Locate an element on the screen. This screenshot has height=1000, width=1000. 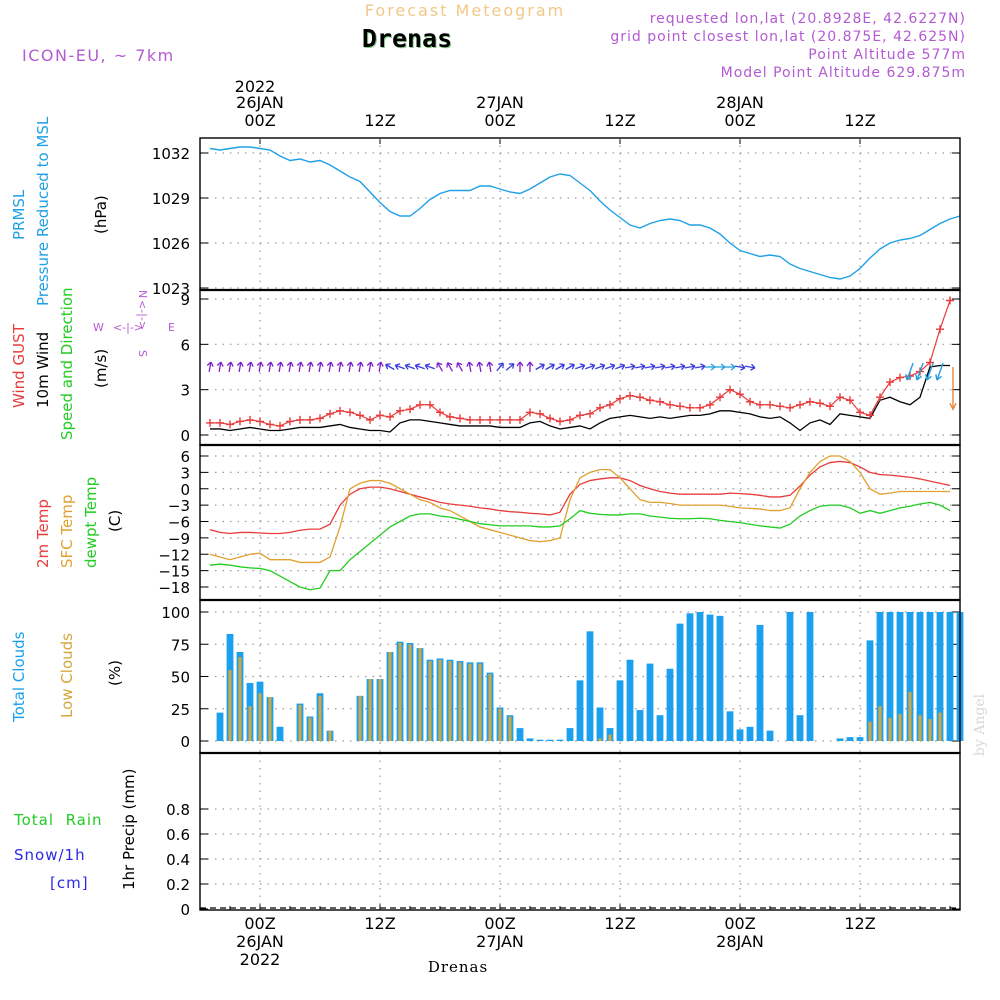
top-time-label: 26JAN is located at coordinates (260, 102).